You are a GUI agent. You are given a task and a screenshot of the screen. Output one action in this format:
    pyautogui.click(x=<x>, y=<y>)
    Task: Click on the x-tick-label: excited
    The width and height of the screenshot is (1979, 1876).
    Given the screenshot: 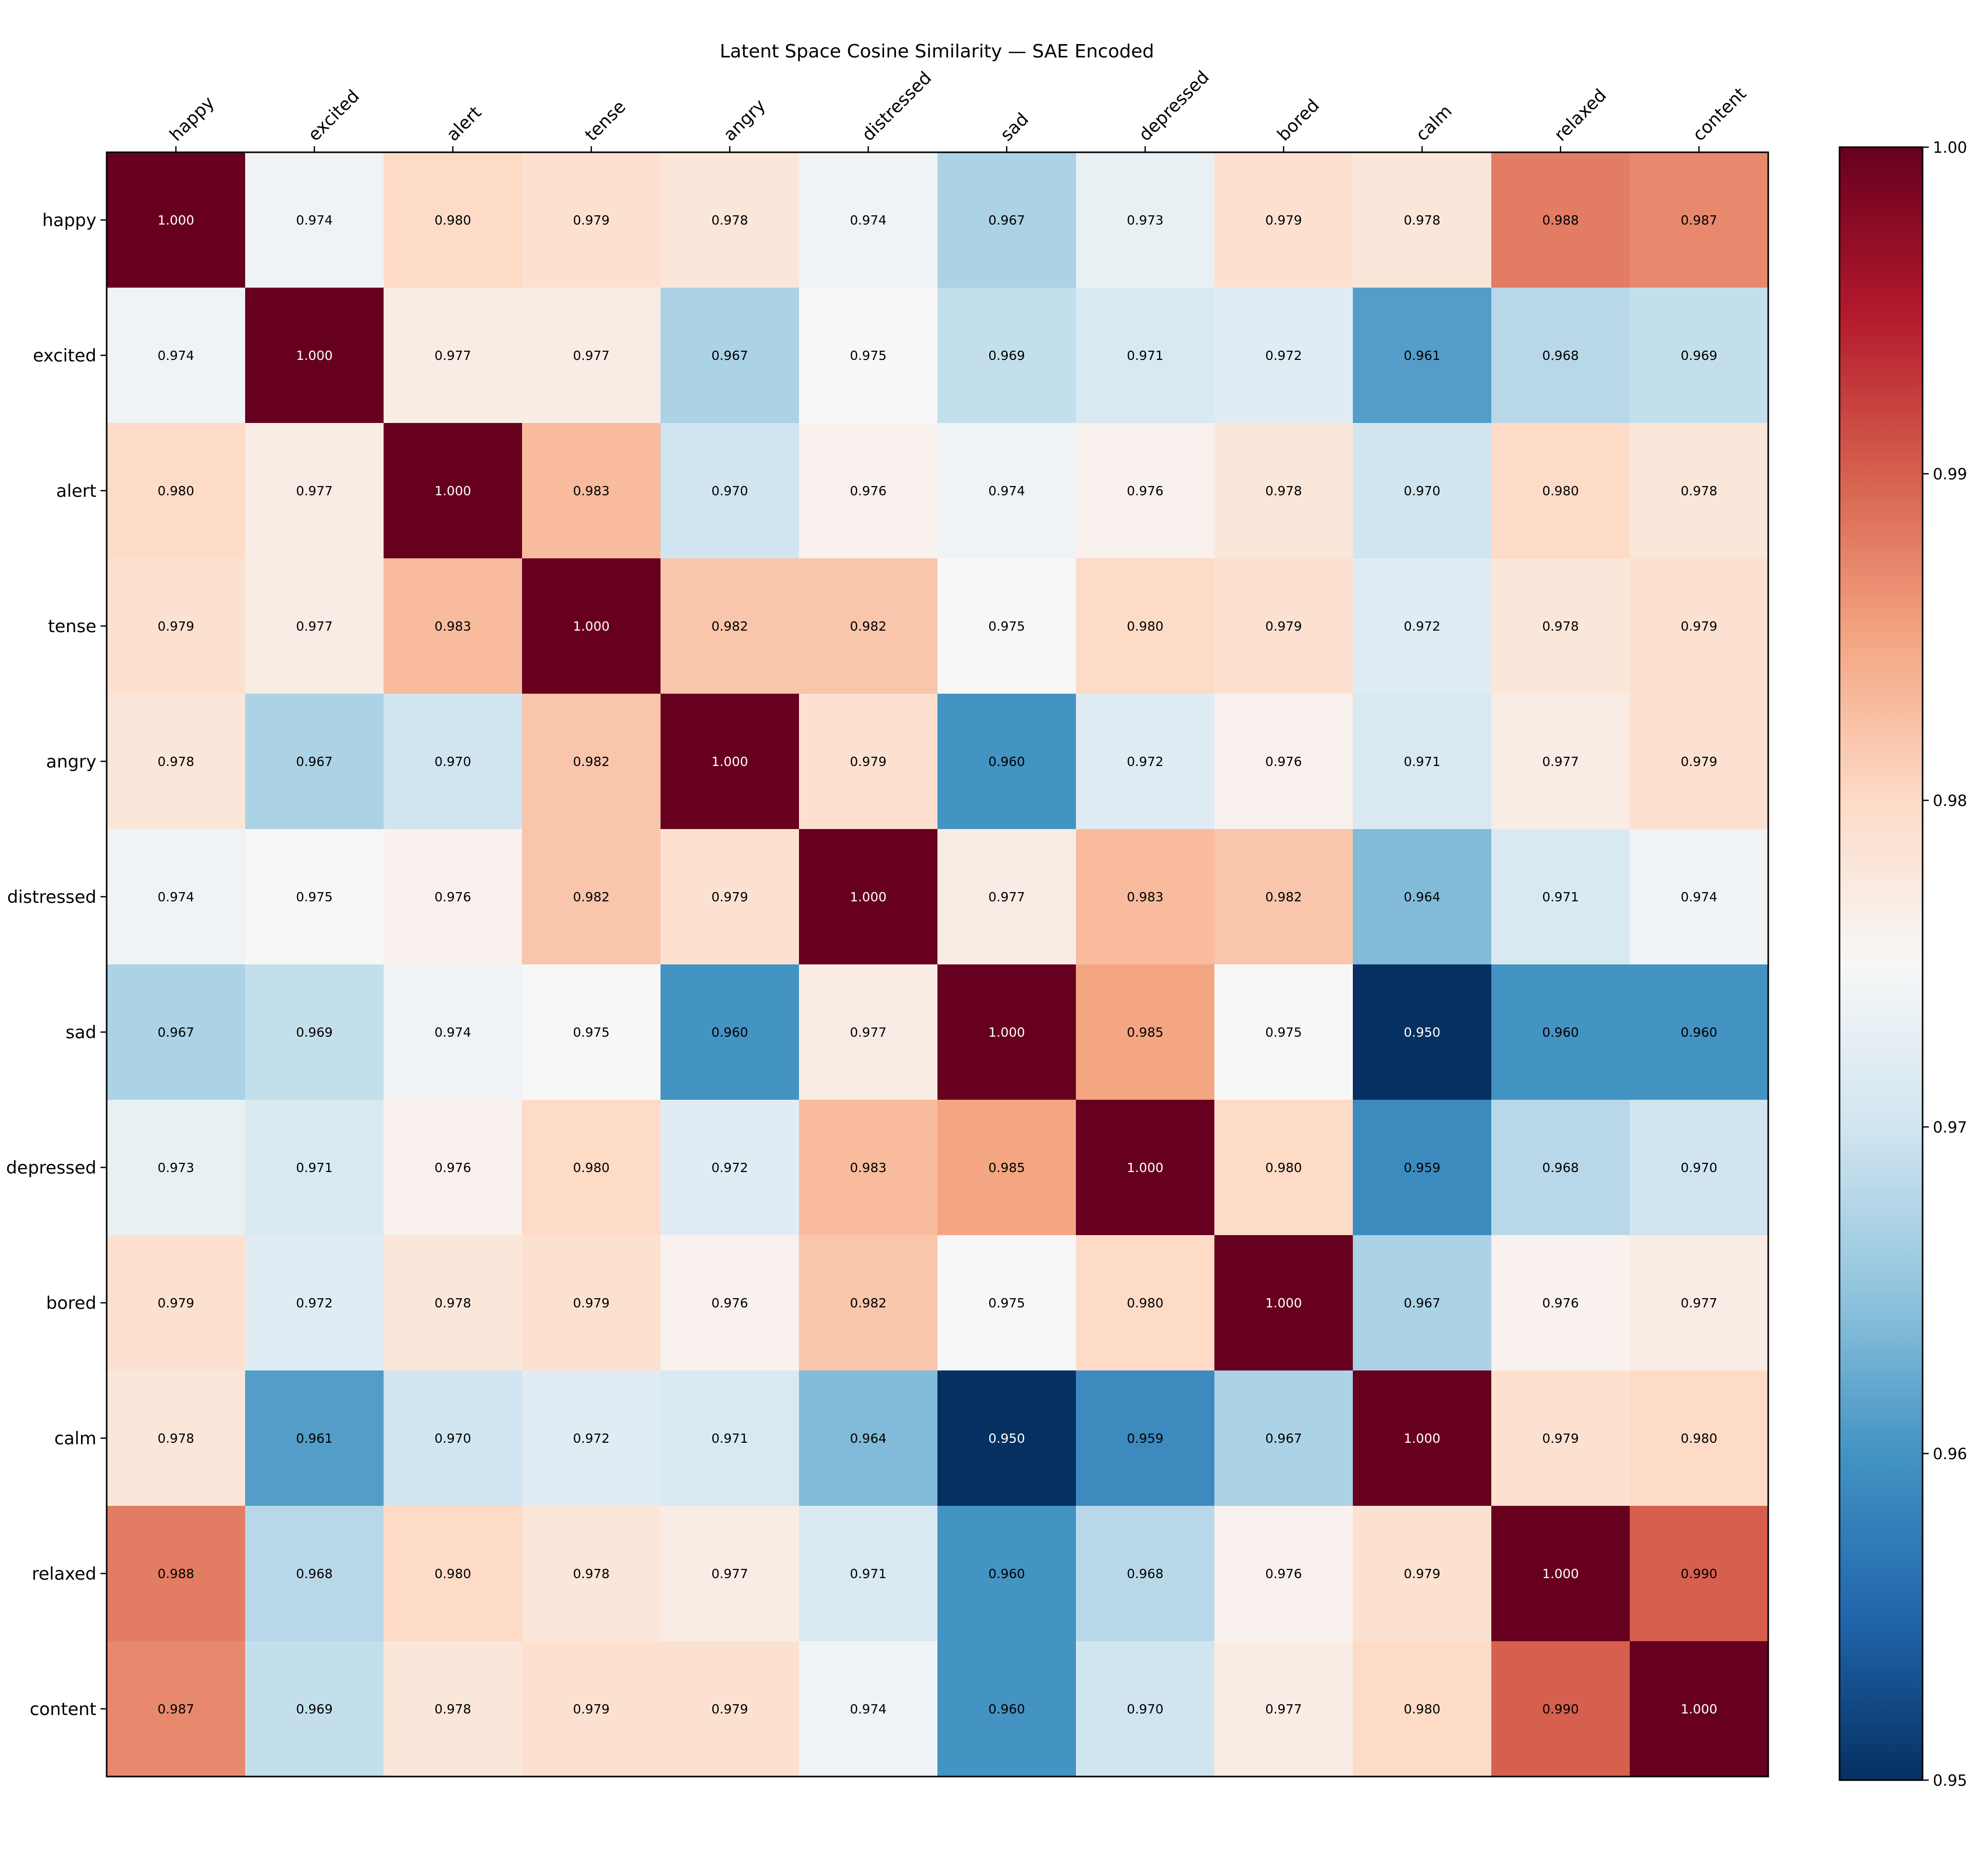 What is the action you would take?
    pyautogui.click(x=334, y=116)
    